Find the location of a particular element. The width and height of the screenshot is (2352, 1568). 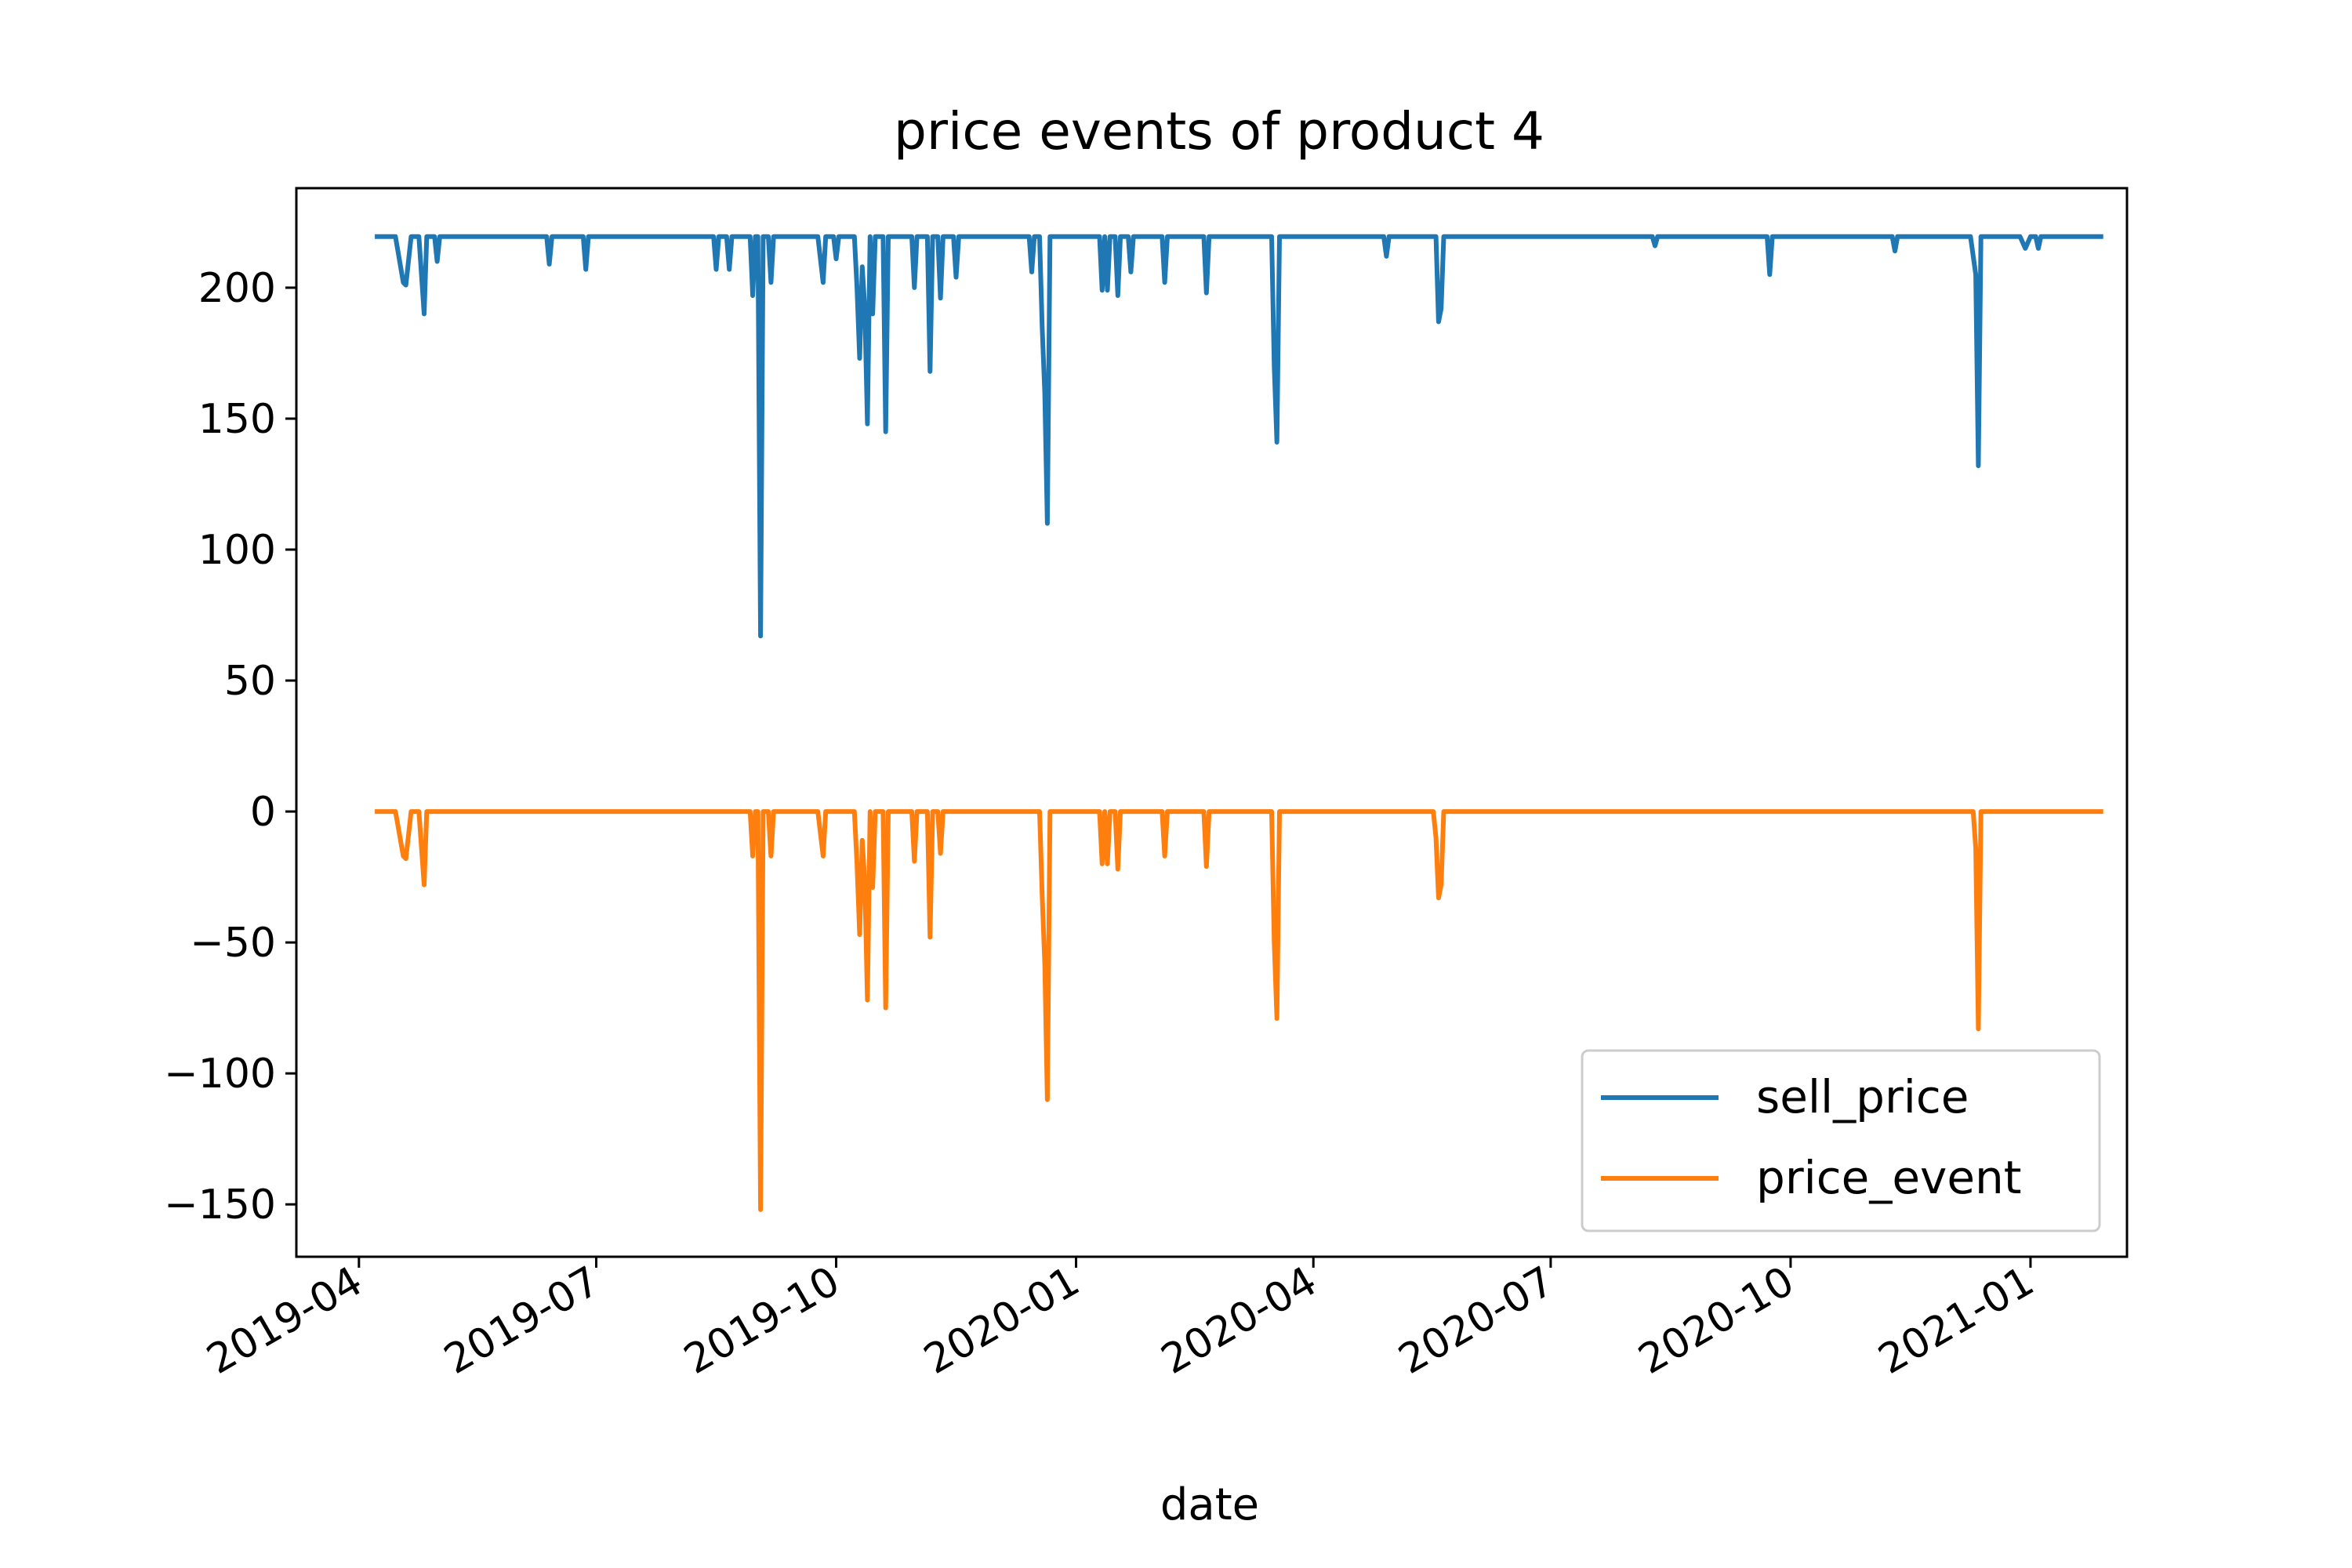

chart-title: price events of product 4 is located at coordinates (1219, 131).